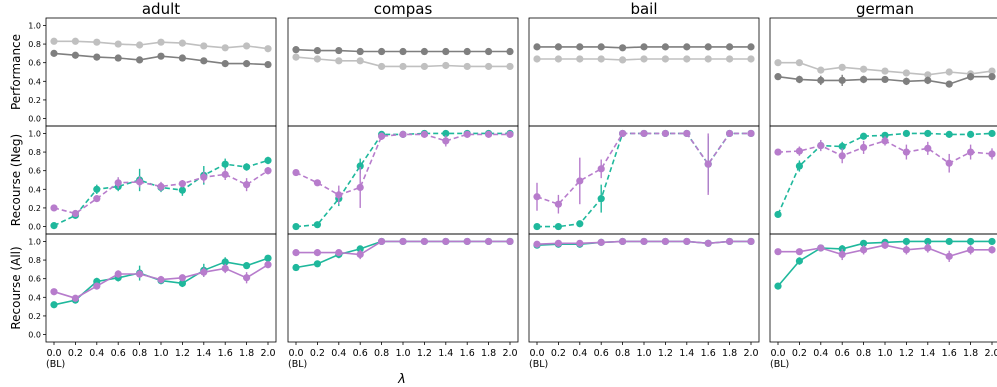 The height and width of the screenshot is (387, 997). I want to click on column-title-adult: adult, so click(161, 9).